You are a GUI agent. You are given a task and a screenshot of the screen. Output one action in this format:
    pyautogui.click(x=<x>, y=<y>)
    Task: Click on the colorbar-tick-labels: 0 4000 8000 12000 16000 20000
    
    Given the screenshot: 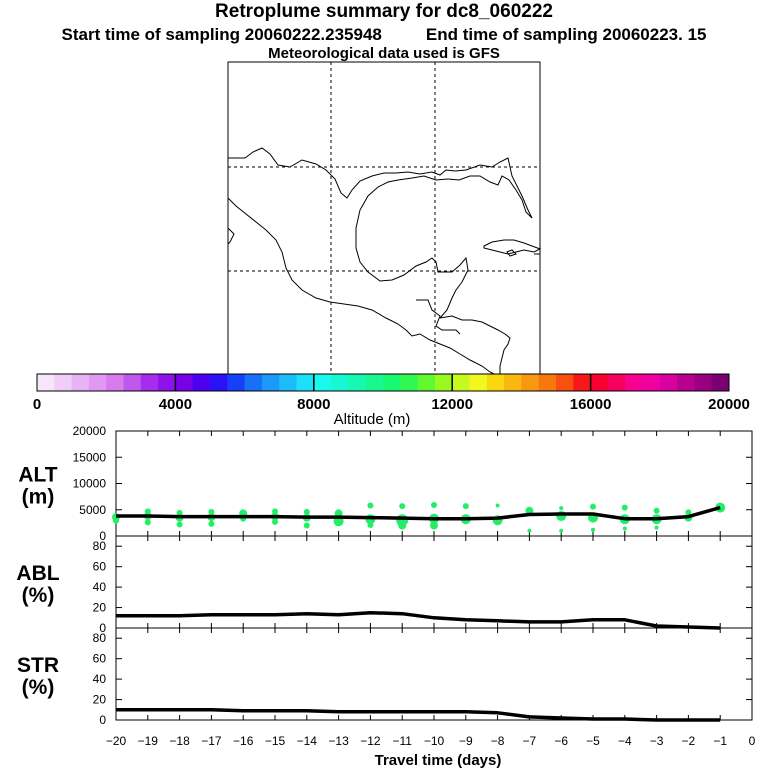 What is the action you would take?
    pyautogui.click(x=391, y=404)
    